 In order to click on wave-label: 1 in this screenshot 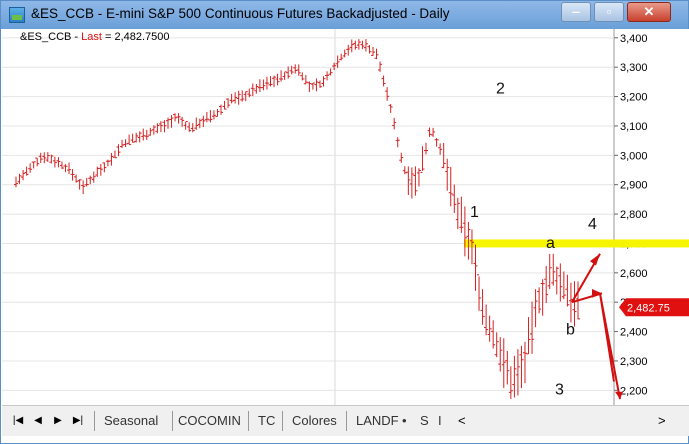, I will do `click(474, 212)`.